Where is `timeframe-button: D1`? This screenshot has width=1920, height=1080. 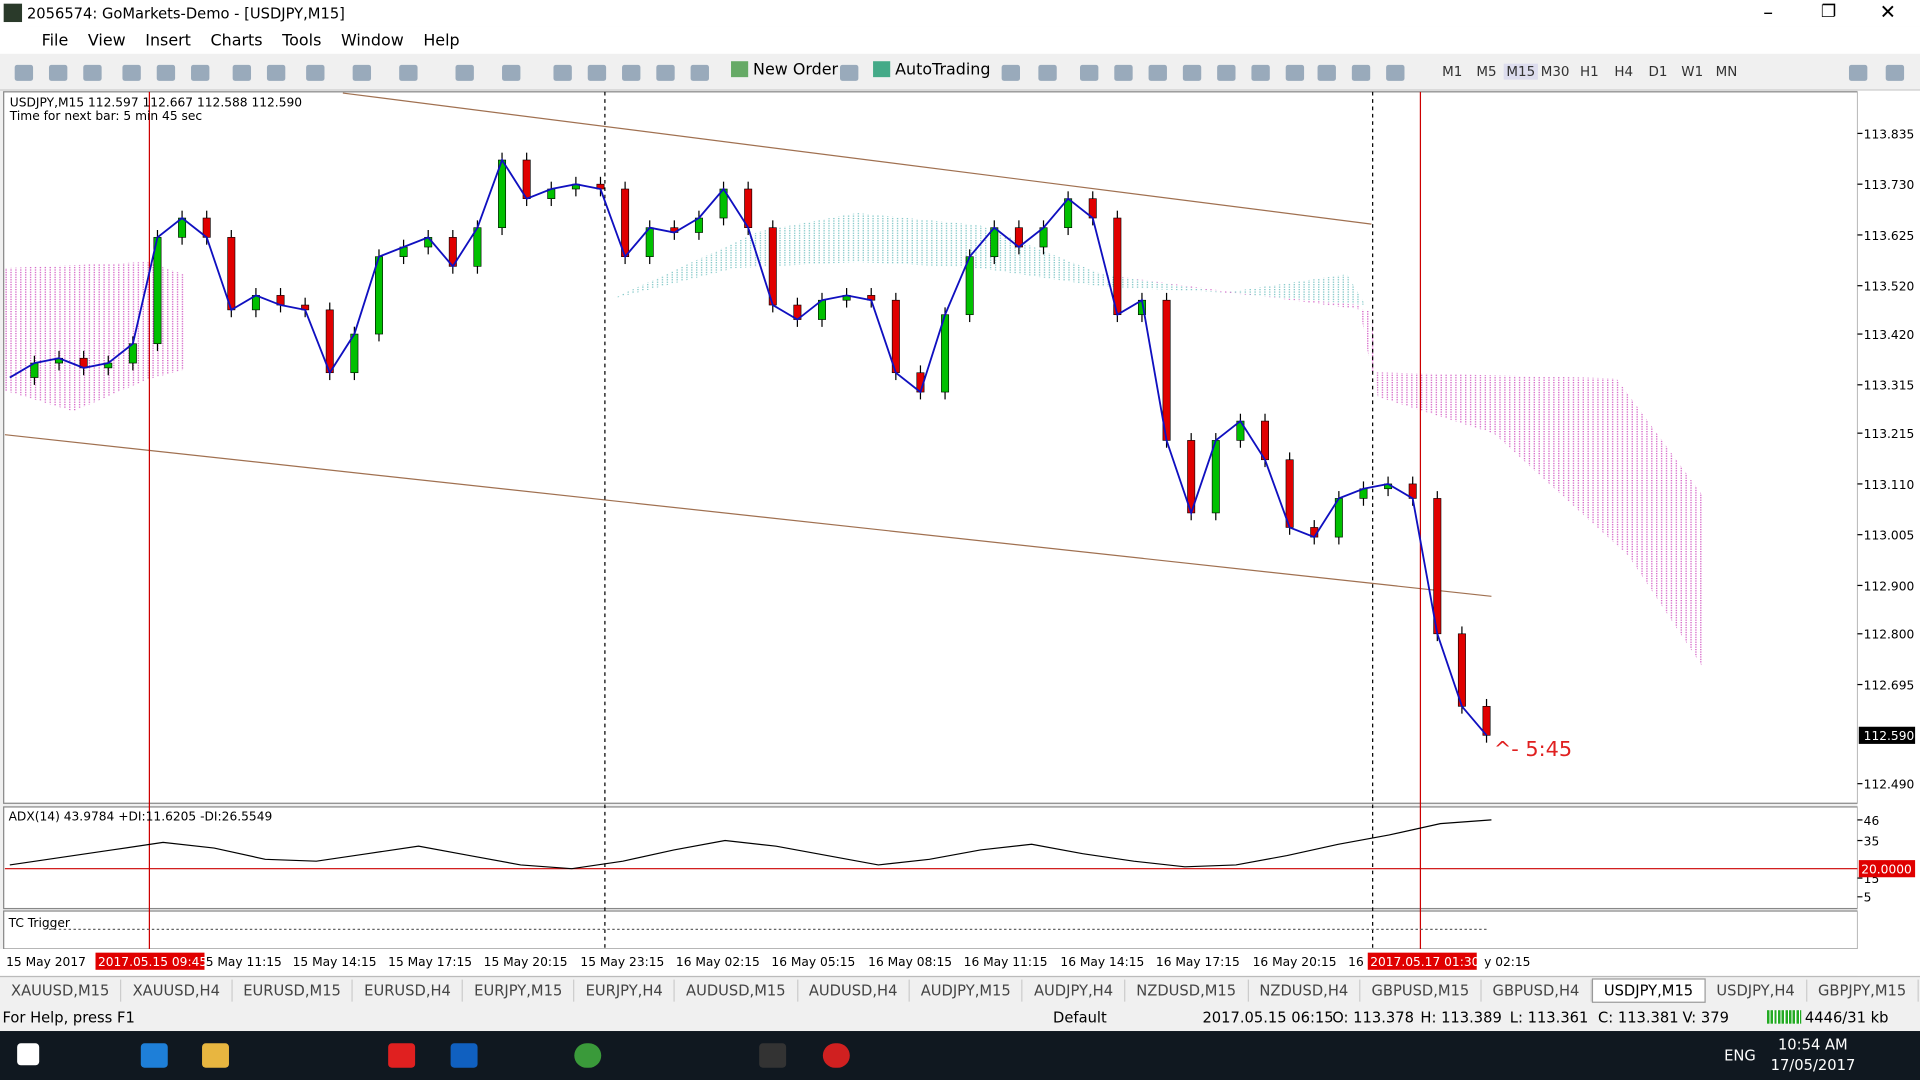 timeframe-button: D1 is located at coordinates (1658, 71).